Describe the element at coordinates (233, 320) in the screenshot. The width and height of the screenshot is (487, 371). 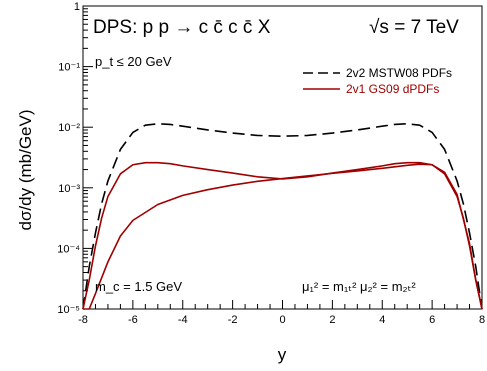
I see `x-tick-label: -2` at that location.